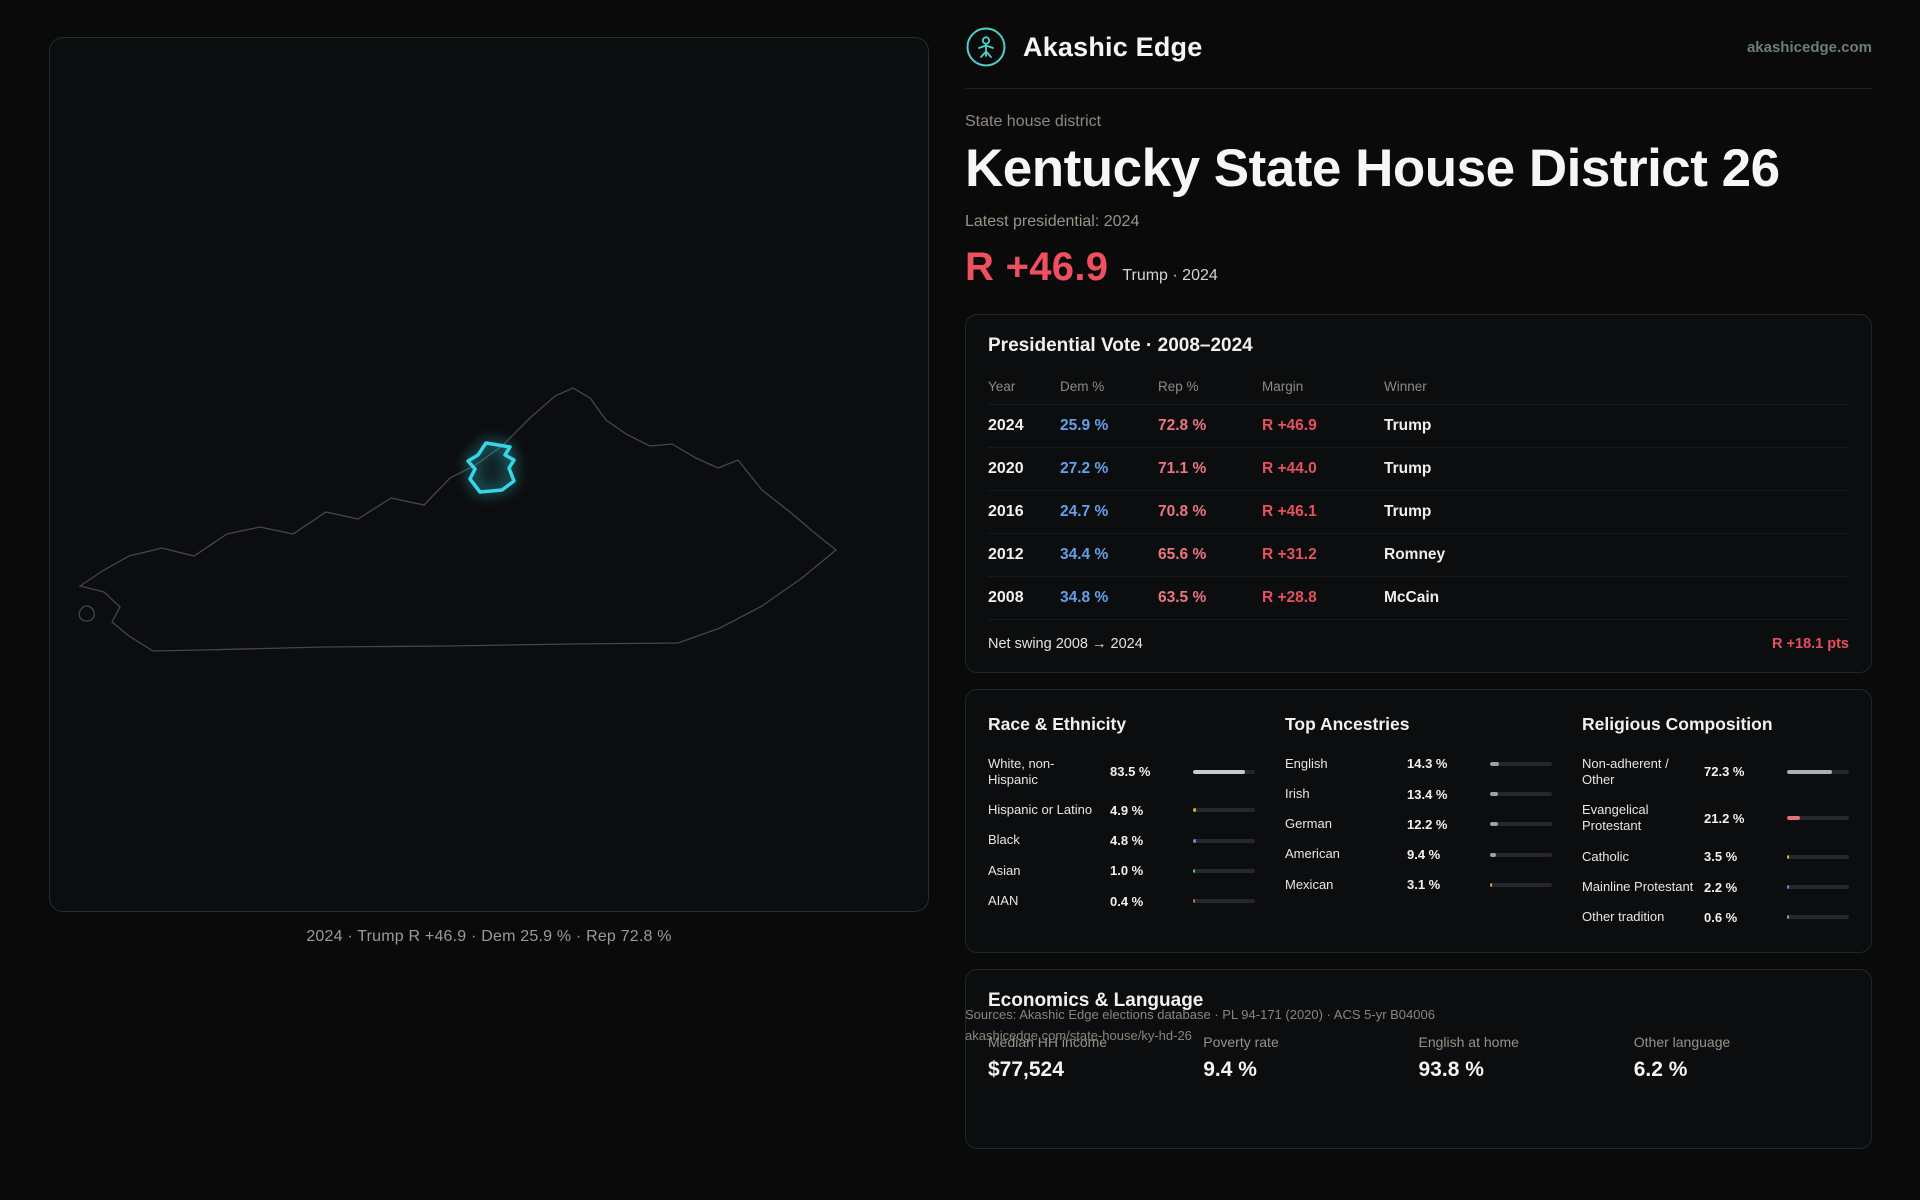 The image size is (1920, 1200). Describe the element at coordinates (1052, 221) in the screenshot. I see `latest-presidential-label: Latest presidential: 2024` at that location.